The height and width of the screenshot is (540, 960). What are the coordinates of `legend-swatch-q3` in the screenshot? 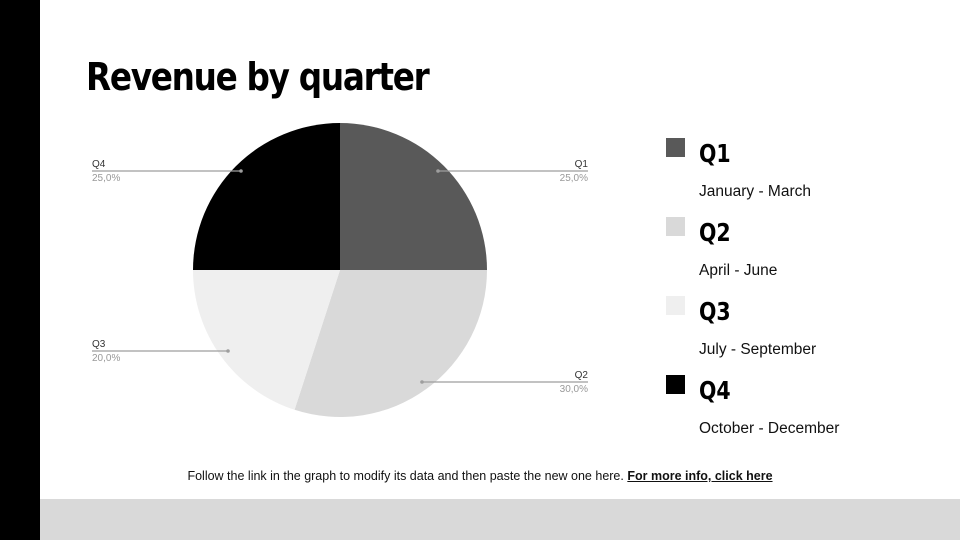 It's located at (675, 305).